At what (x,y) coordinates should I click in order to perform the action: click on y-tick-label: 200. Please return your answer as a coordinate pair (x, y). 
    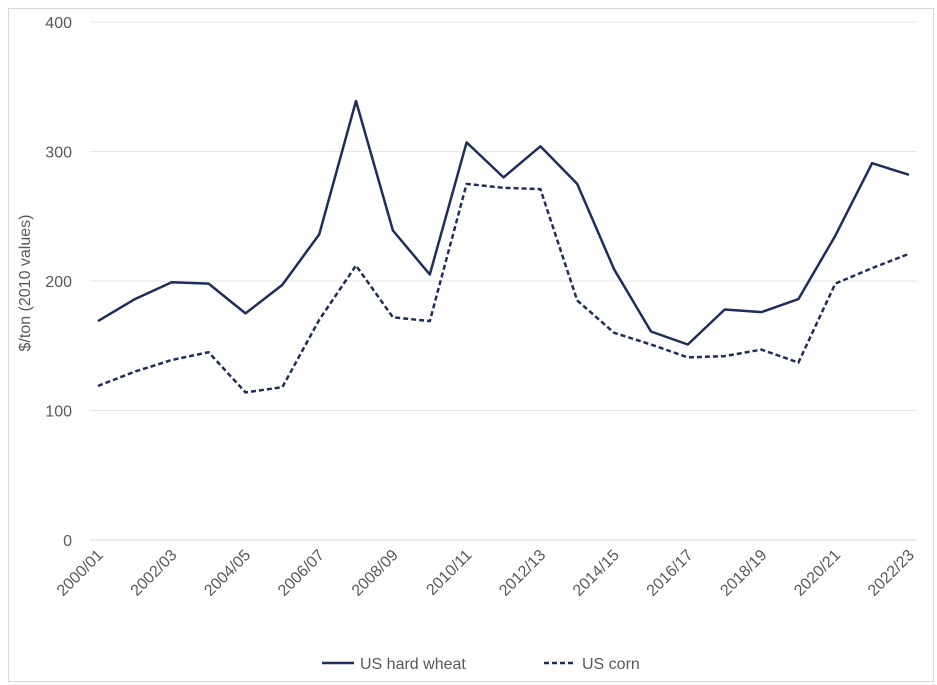
    Looking at the image, I should click on (58, 282).